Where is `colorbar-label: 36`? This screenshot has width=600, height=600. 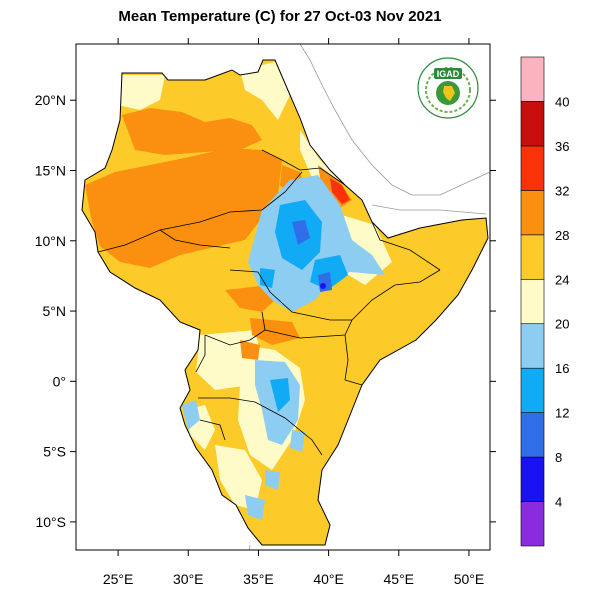
colorbar-label: 36 is located at coordinates (562, 146).